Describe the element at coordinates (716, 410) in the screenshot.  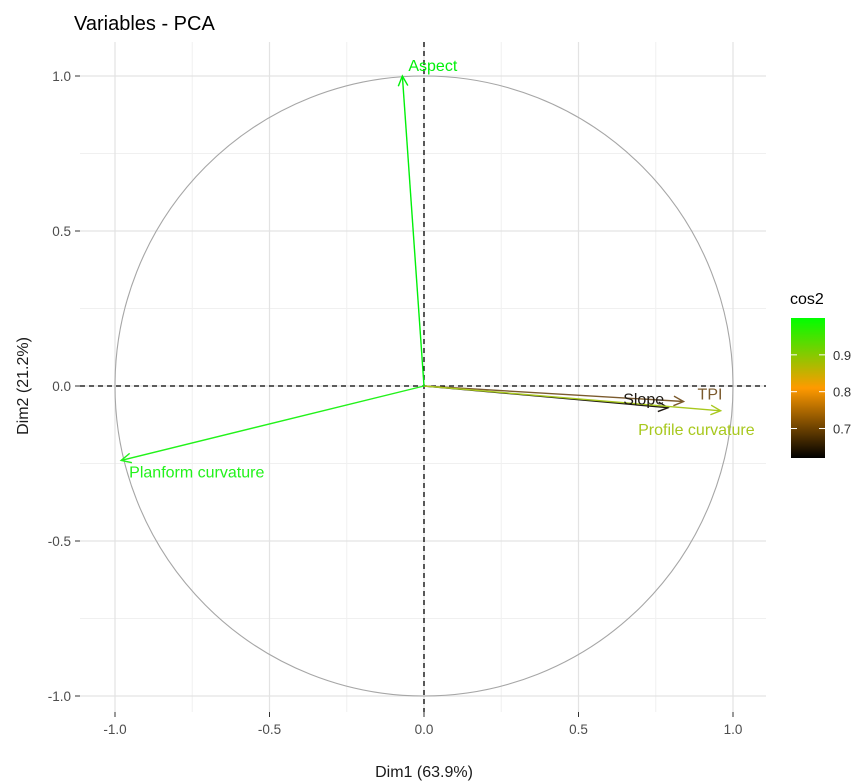
I see `arrow-head-profile-curvature` at that location.